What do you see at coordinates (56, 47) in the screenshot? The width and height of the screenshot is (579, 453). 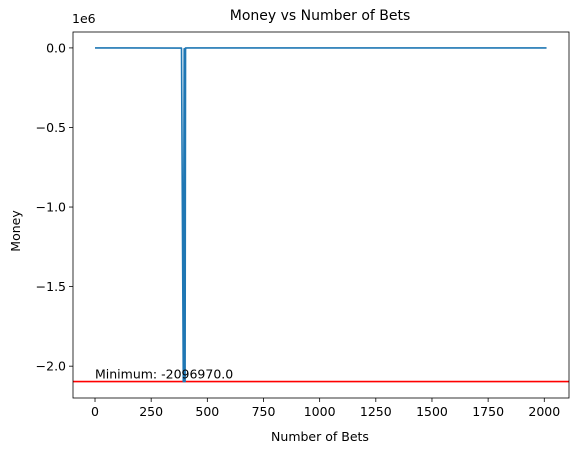 I see `y-tick-label: 0.0` at bounding box center [56, 47].